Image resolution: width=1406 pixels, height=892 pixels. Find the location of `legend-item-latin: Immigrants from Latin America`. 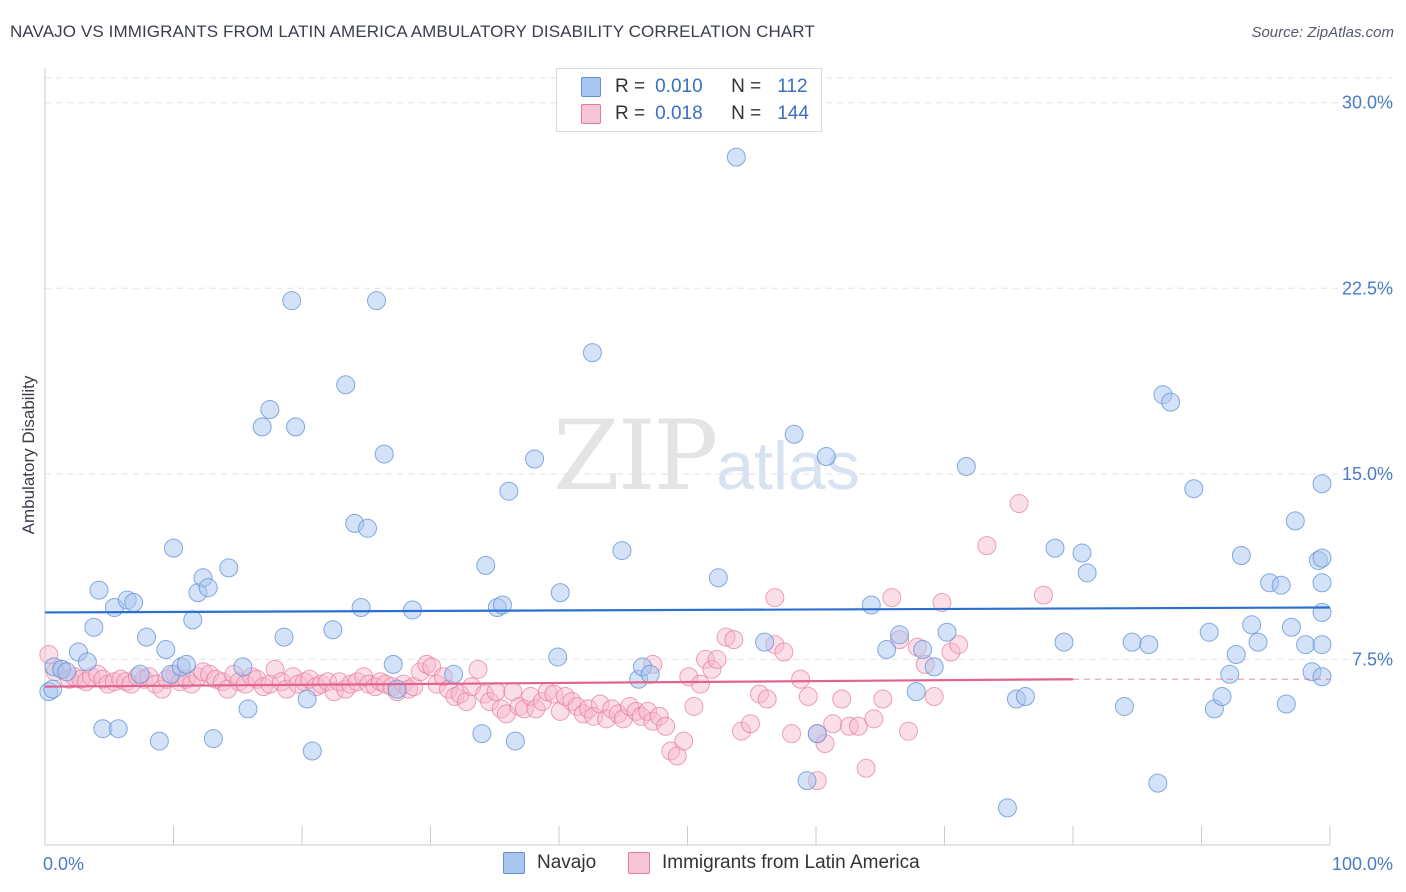

legend-item-latin: Immigrants from Latin America is located at coordinates (774, 863).